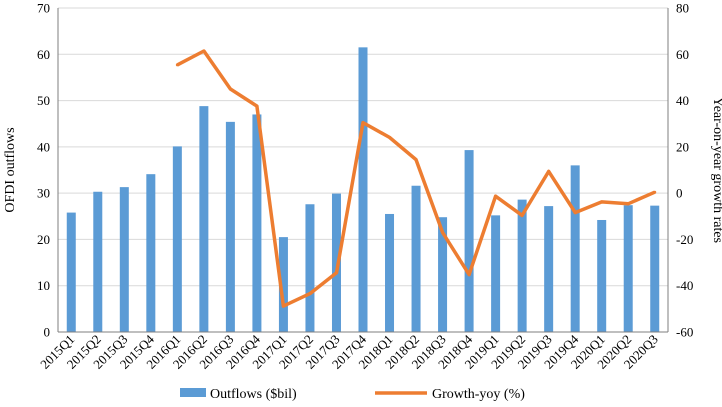 The image size is (722, 407). I want to click on right-axis-ticks: -60 -40 -20 0 20 40 60 80, so click(684, 170).